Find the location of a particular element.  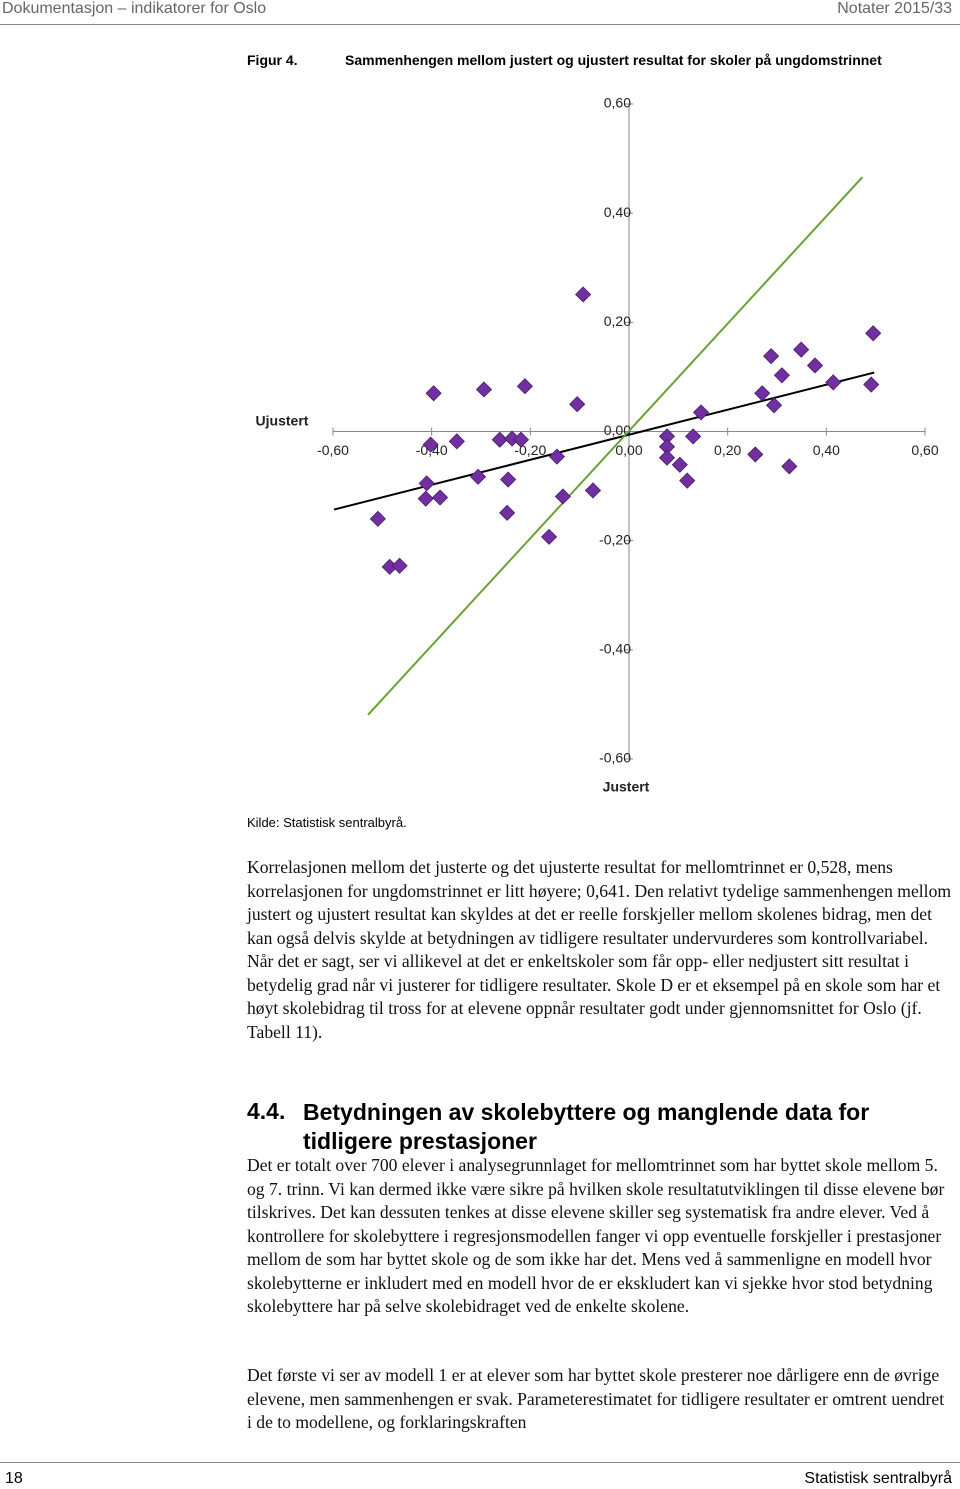

y-tick-label: 0,40 is located at coordinates (617, 212).